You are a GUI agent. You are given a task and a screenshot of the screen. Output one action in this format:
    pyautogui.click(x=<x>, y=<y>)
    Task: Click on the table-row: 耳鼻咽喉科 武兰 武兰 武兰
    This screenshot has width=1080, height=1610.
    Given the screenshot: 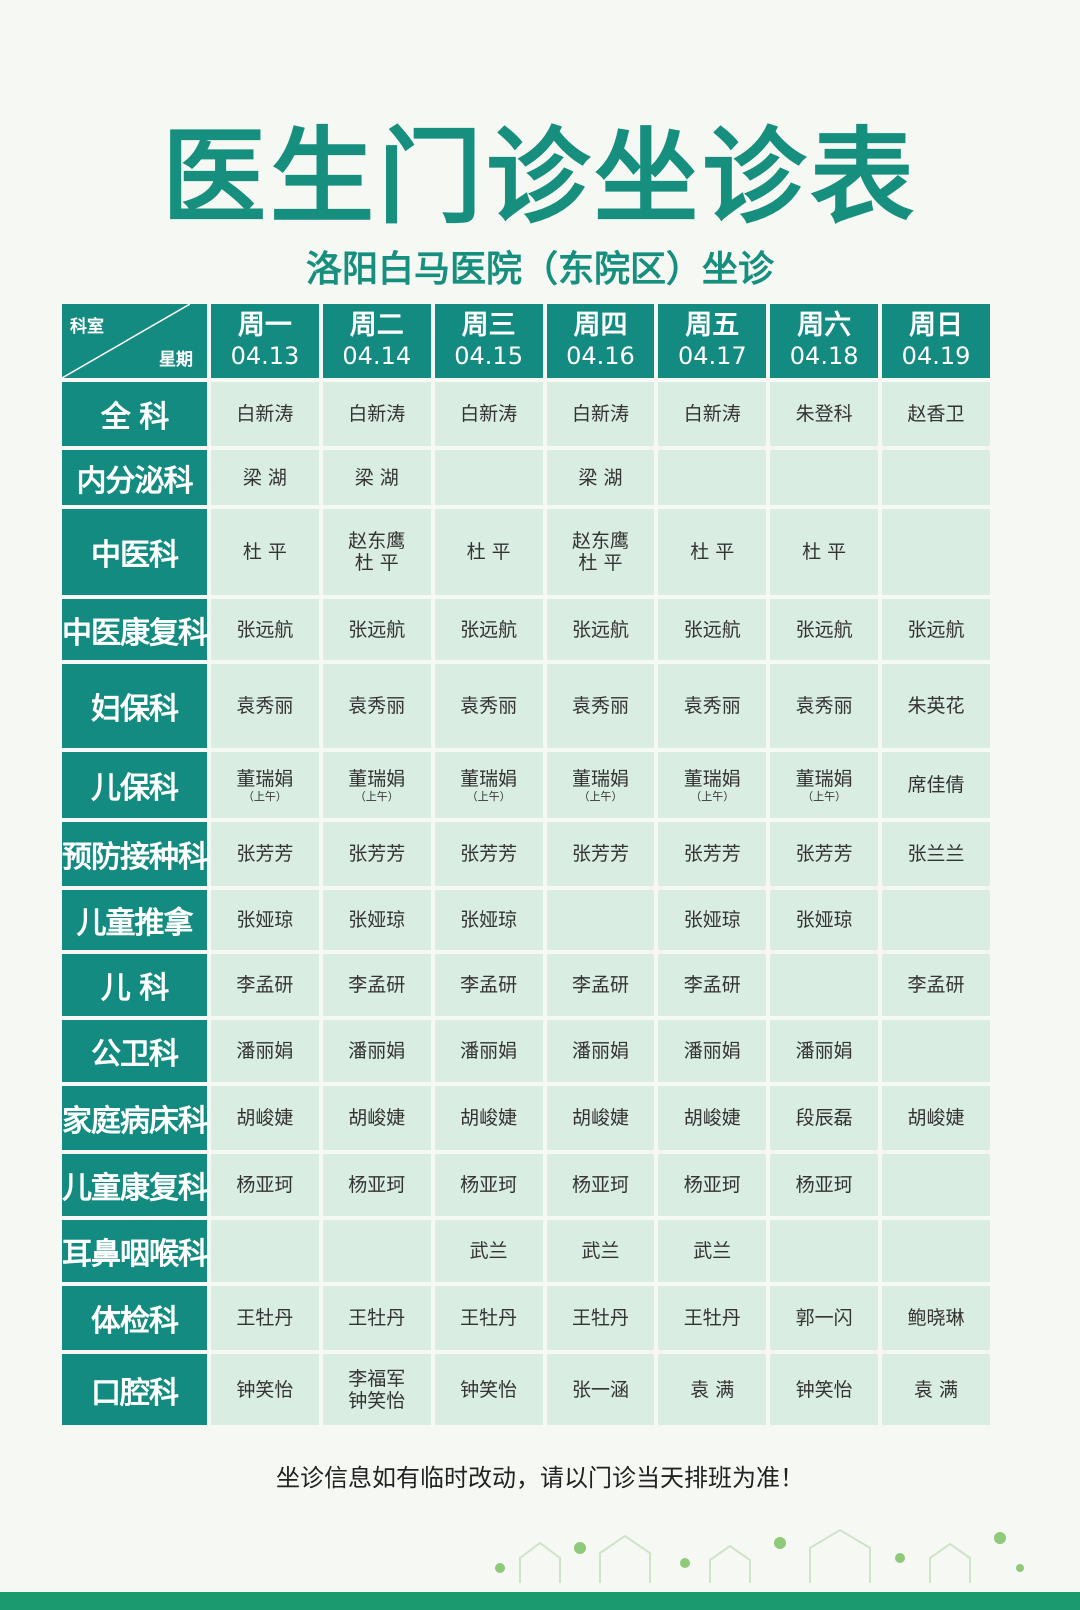 What is the action you would take?
    pyautogui.click(x=526, y=1251)
    